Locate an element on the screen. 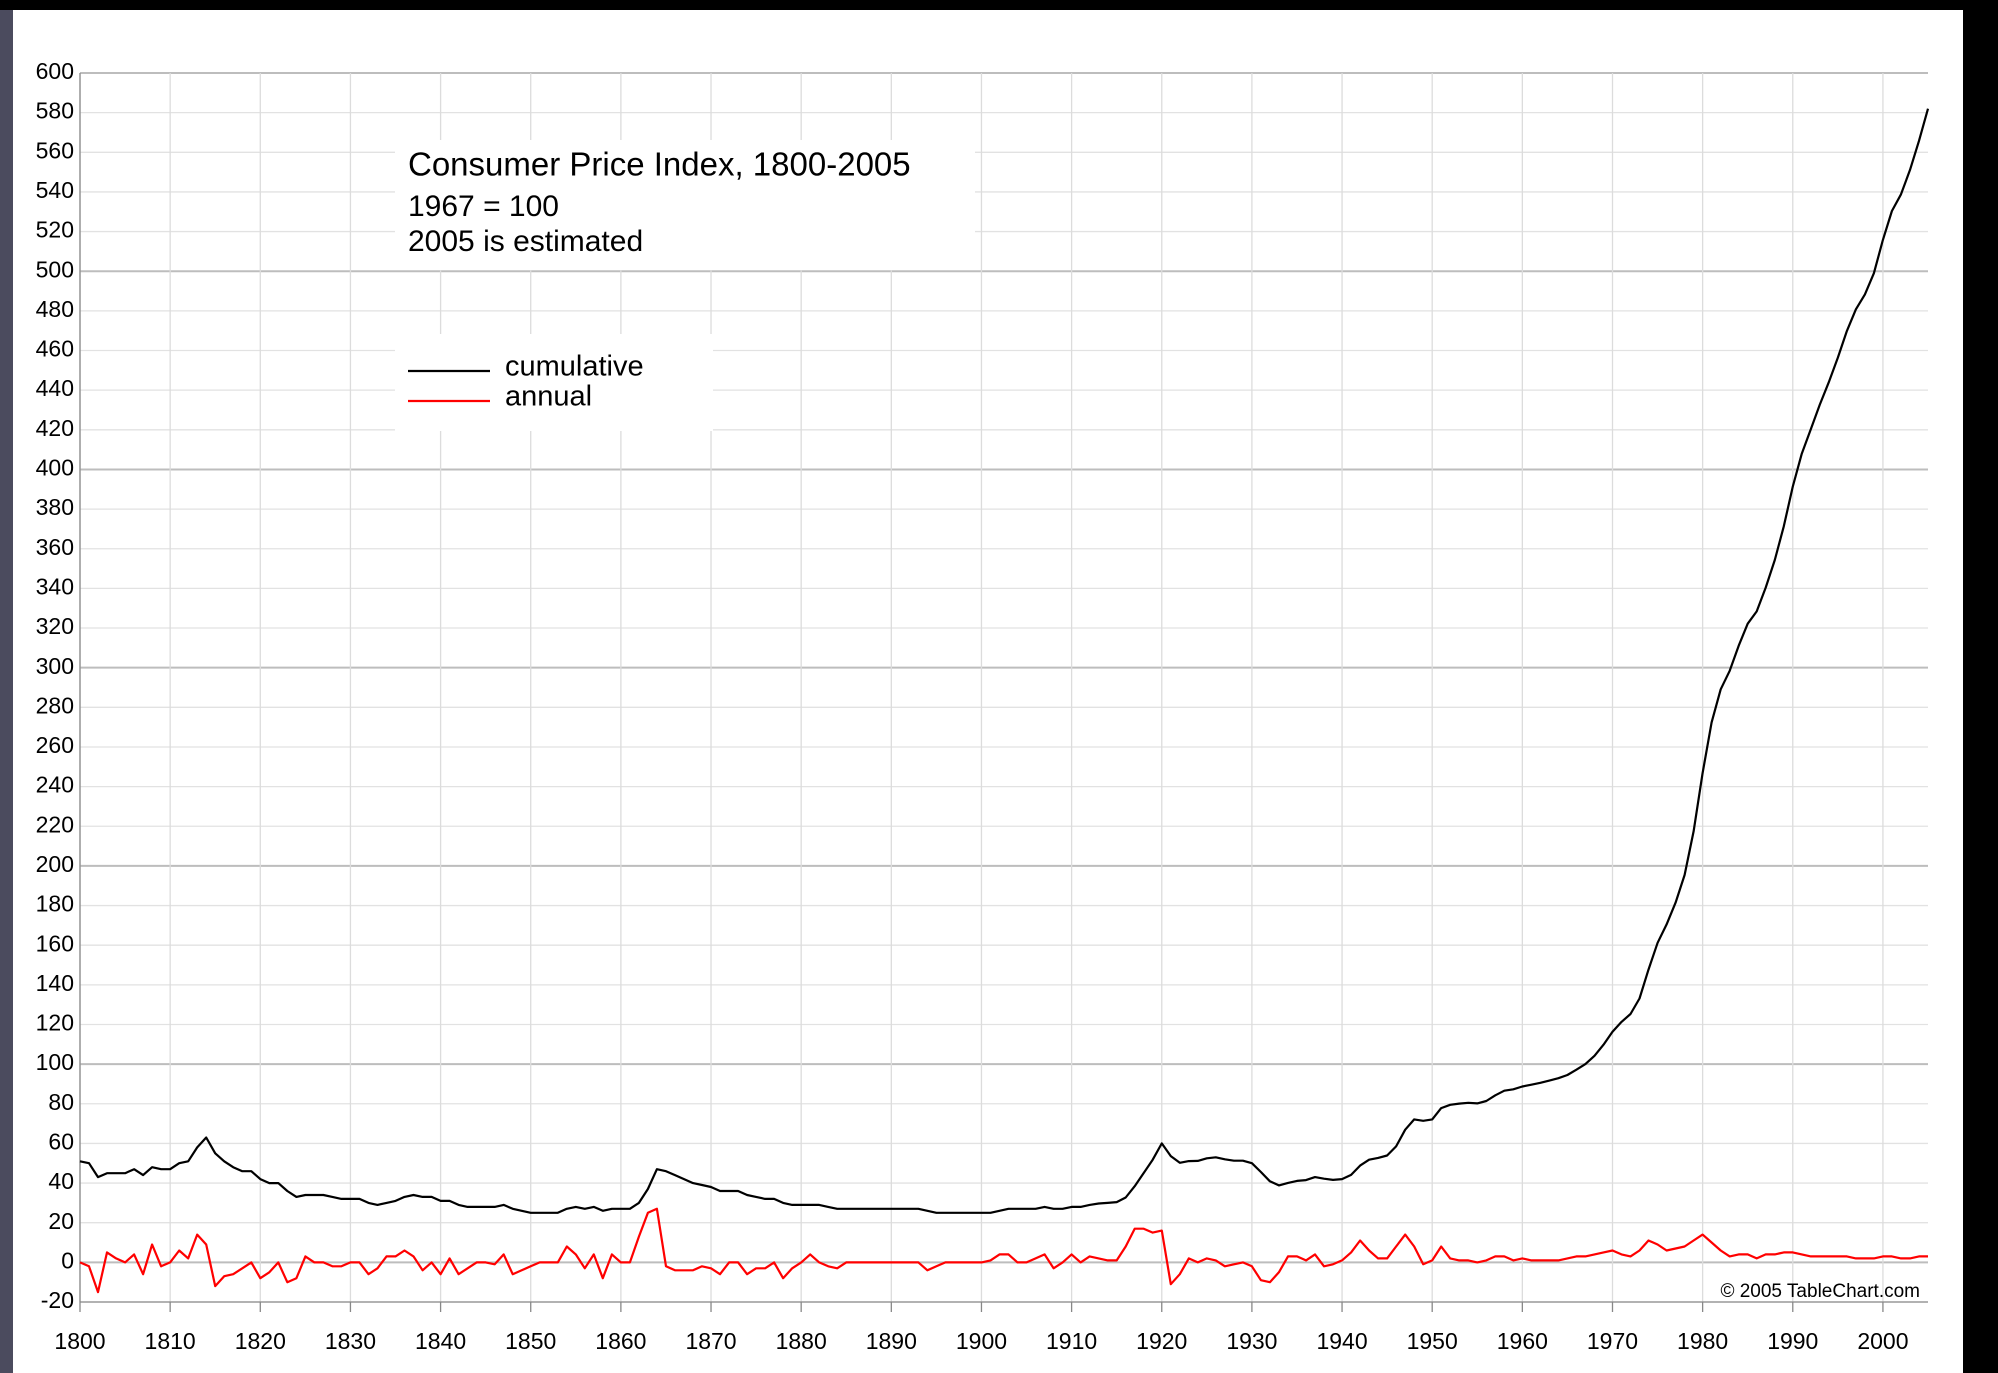 This screenshot has width=1998, height=1373. chart-subtitle: 2005 is estimated is located at coordinates (525, 241).